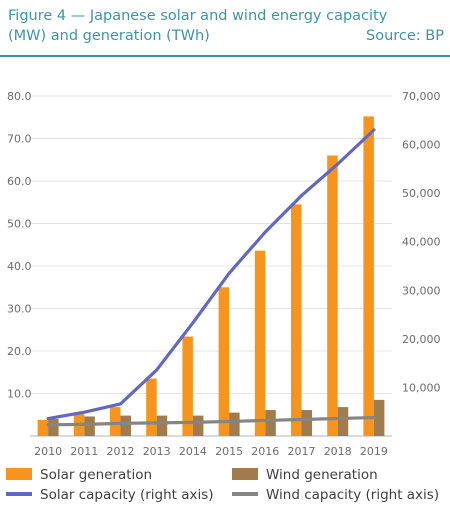 Image resolution: width=450 pixels, height=510 pixels. Describe the element at coordinates (157, 451) in the screenshot. I see `x-axis-tick: 2013` at that location.